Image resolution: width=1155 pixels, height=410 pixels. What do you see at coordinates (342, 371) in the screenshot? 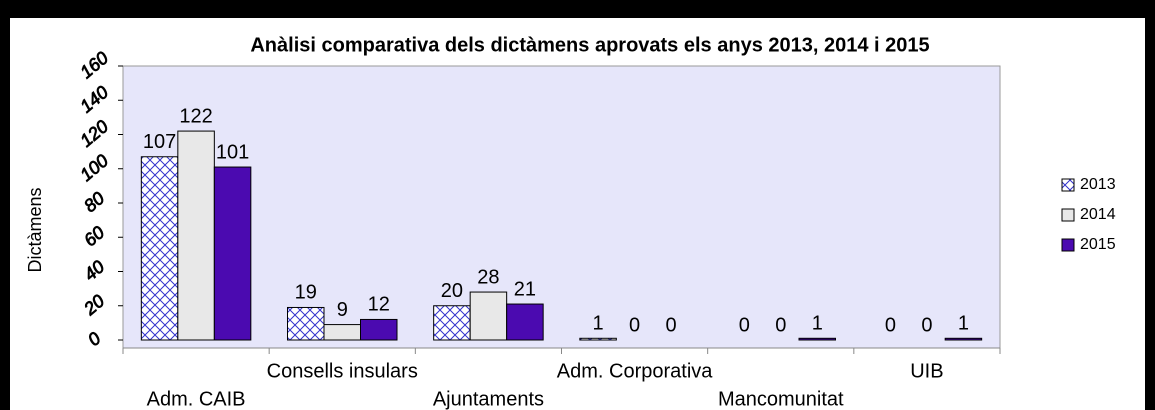
I see `x-tick-label: Consells insulars` at bounding box center [342, 371].